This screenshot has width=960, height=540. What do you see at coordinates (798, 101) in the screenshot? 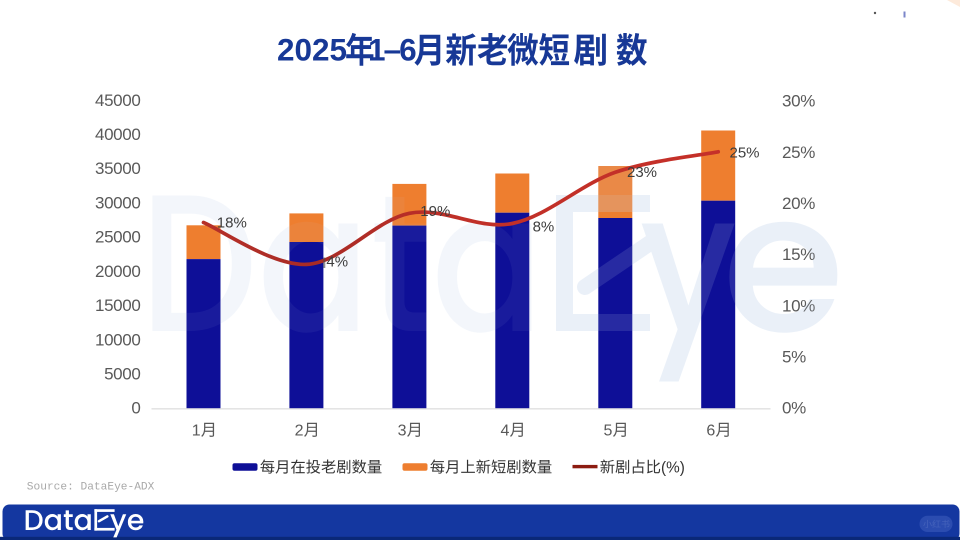
I see `svg-text: 30%` at bounding box center [798, 101].